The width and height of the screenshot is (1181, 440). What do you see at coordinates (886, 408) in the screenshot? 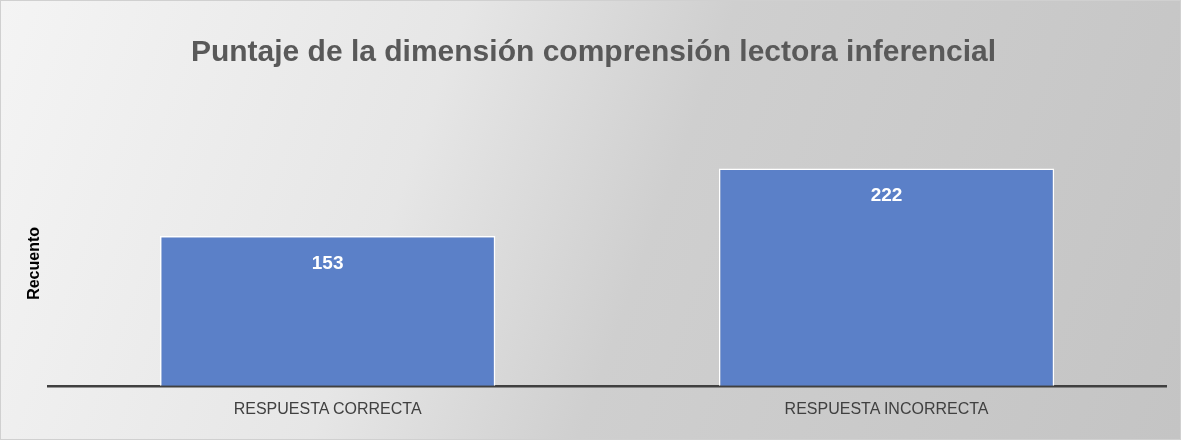
I see `x-tick-label: RESPUESTA INCORRECTA` at bounding box center [886, 408].